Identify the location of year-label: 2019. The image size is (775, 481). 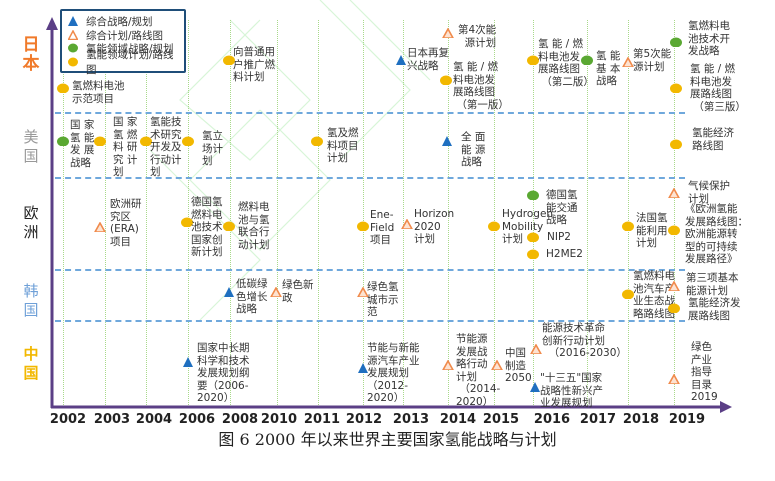
(687, 419).